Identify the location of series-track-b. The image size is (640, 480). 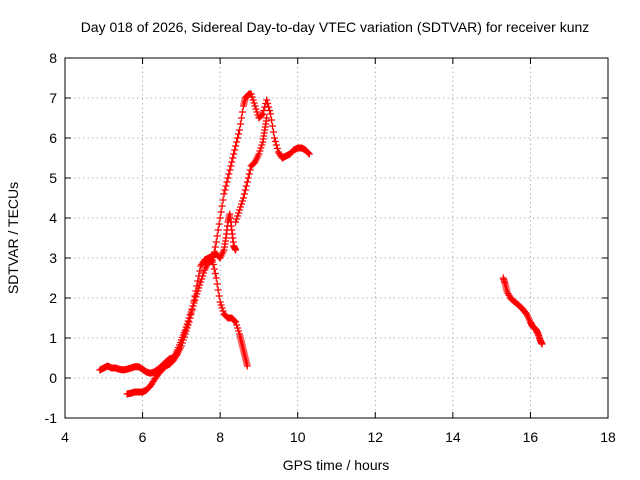
(181, 304).